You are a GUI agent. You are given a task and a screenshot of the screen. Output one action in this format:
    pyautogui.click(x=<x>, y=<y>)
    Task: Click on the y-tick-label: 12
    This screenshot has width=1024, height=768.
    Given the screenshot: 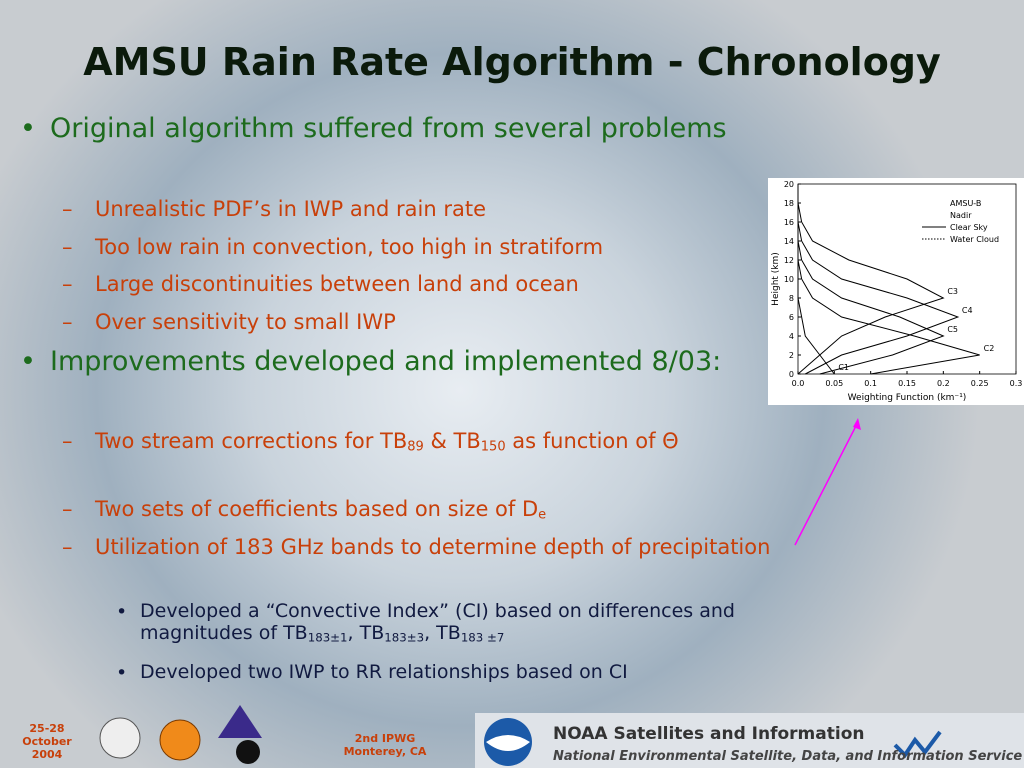 What is the action you would take?
    pyautogui.click(x=789, y=260)
    